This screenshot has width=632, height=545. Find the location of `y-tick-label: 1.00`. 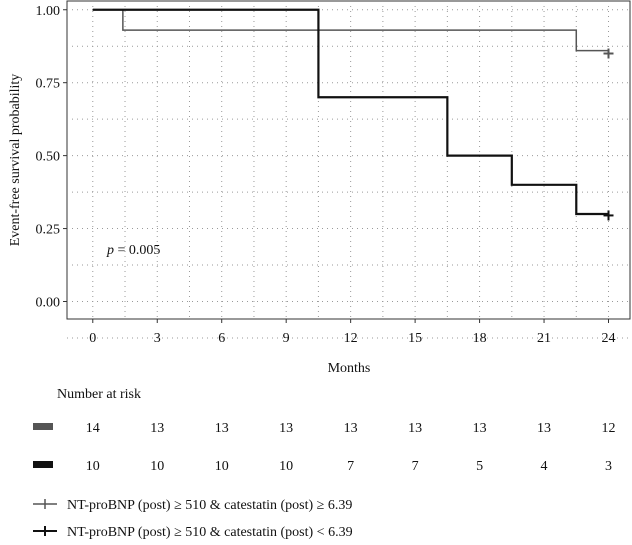

y-tick-label: 1.00 is located at coordinates (48, 11).